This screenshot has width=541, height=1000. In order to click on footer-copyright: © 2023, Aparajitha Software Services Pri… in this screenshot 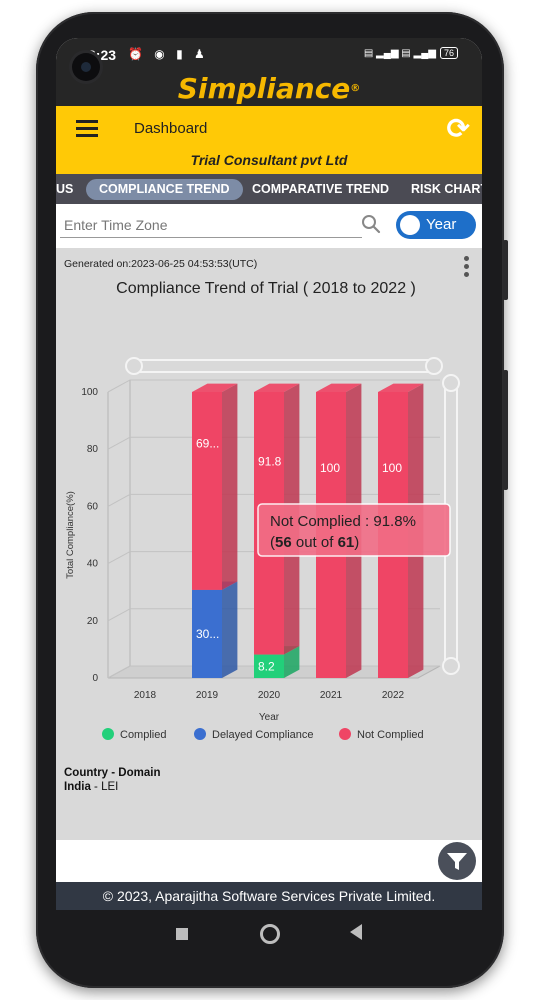, I will do `click(269, 896)`.